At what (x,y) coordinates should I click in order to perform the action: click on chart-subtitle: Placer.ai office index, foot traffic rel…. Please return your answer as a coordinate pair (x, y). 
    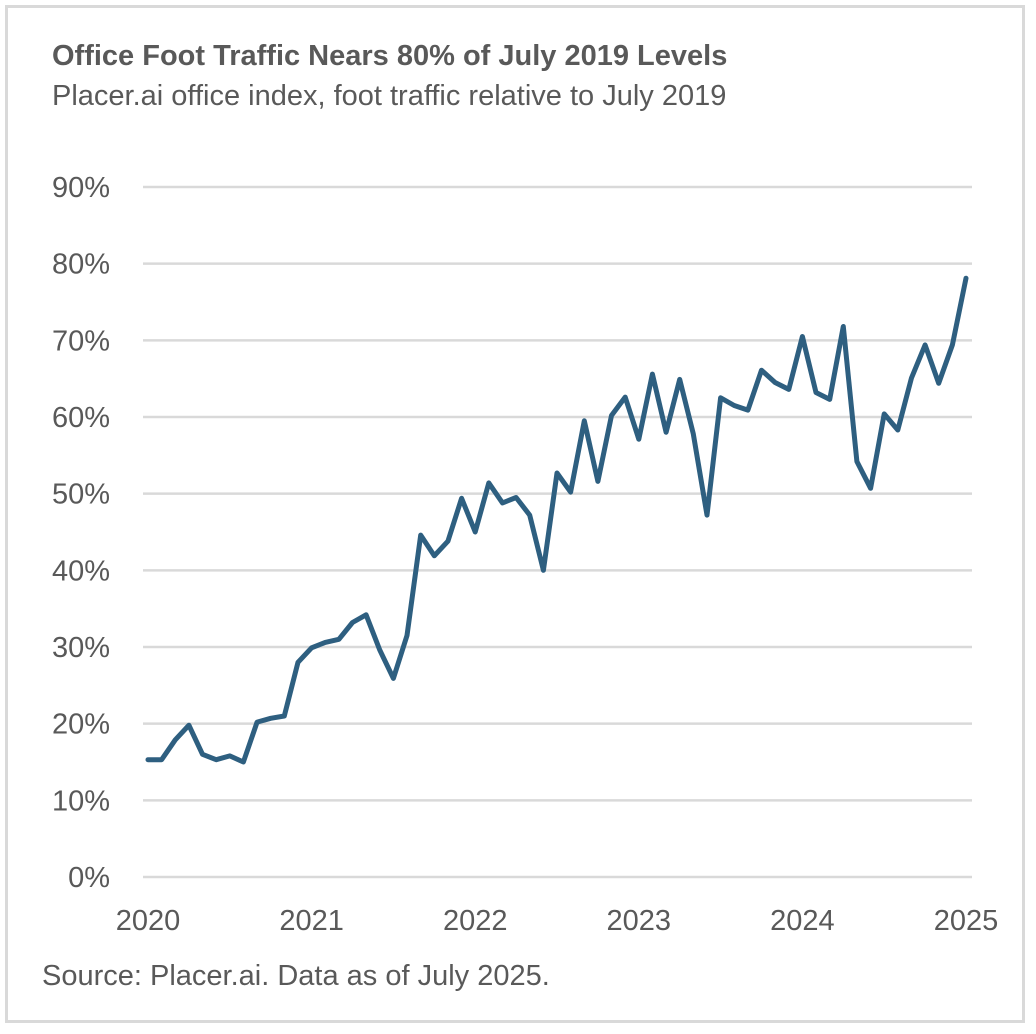
    Looking at the image, I should click on (389, 96).